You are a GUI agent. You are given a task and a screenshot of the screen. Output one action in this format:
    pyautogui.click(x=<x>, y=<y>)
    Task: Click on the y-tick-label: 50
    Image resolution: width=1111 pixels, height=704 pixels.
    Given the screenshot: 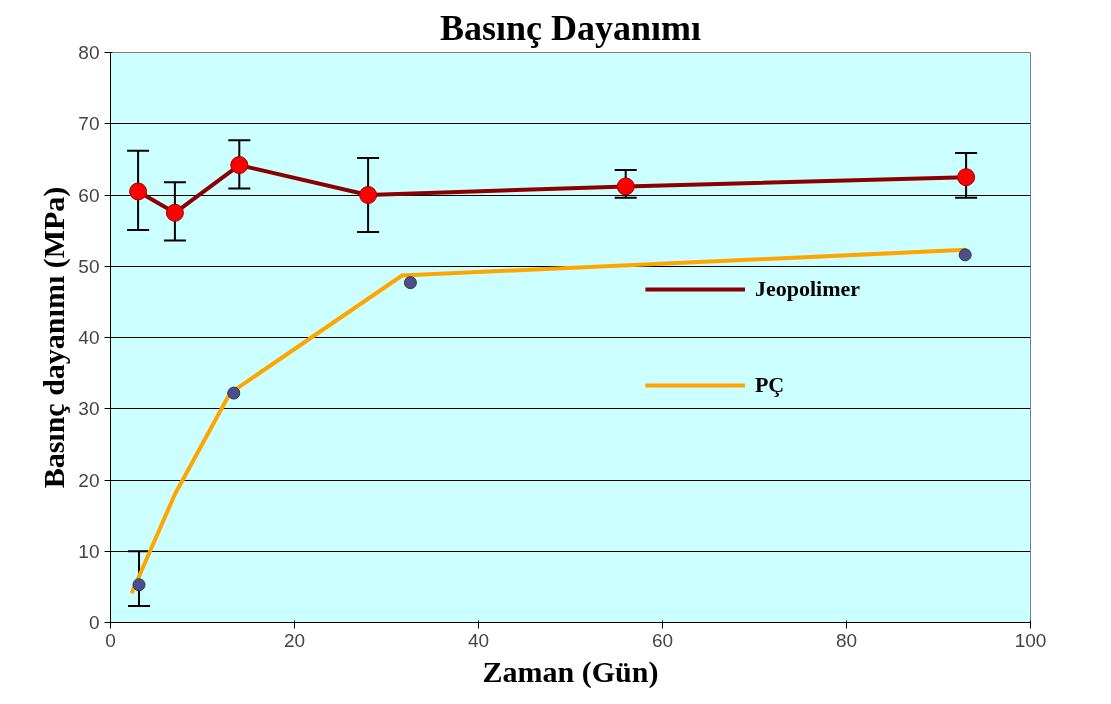 What is the action you would take?
    pyautogui.click(x=89, y=266)
    